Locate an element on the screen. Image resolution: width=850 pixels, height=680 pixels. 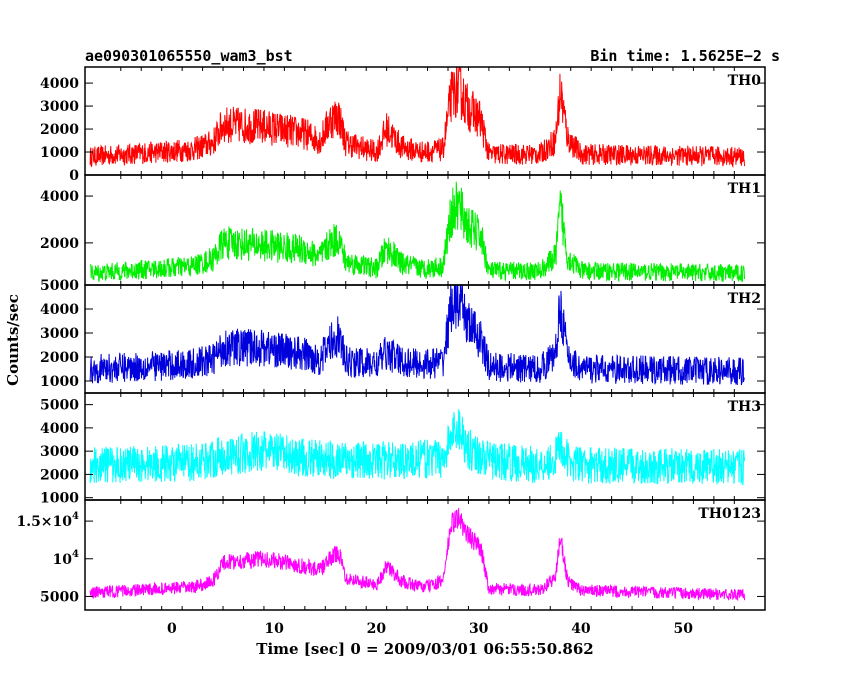
panel-th2: 1000 2000 3000 4000 5000 TH2 is located at coordinates (403, 336).